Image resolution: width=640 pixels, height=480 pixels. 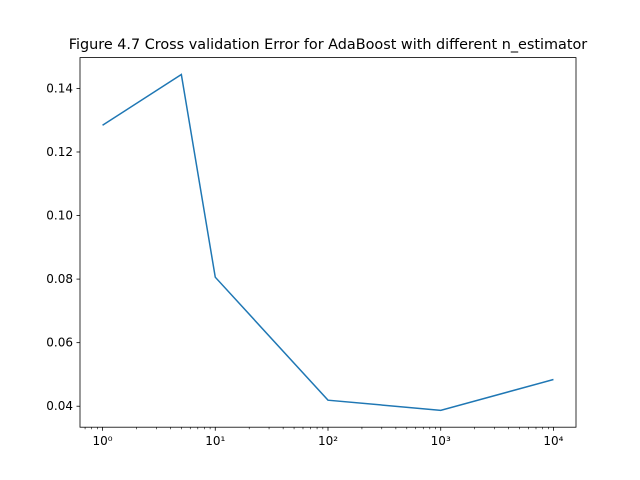 What do you see at coordinates (441, 441) in the screenshot?
I see `x-tick-label: 10³` at bounding box center [441, 441].